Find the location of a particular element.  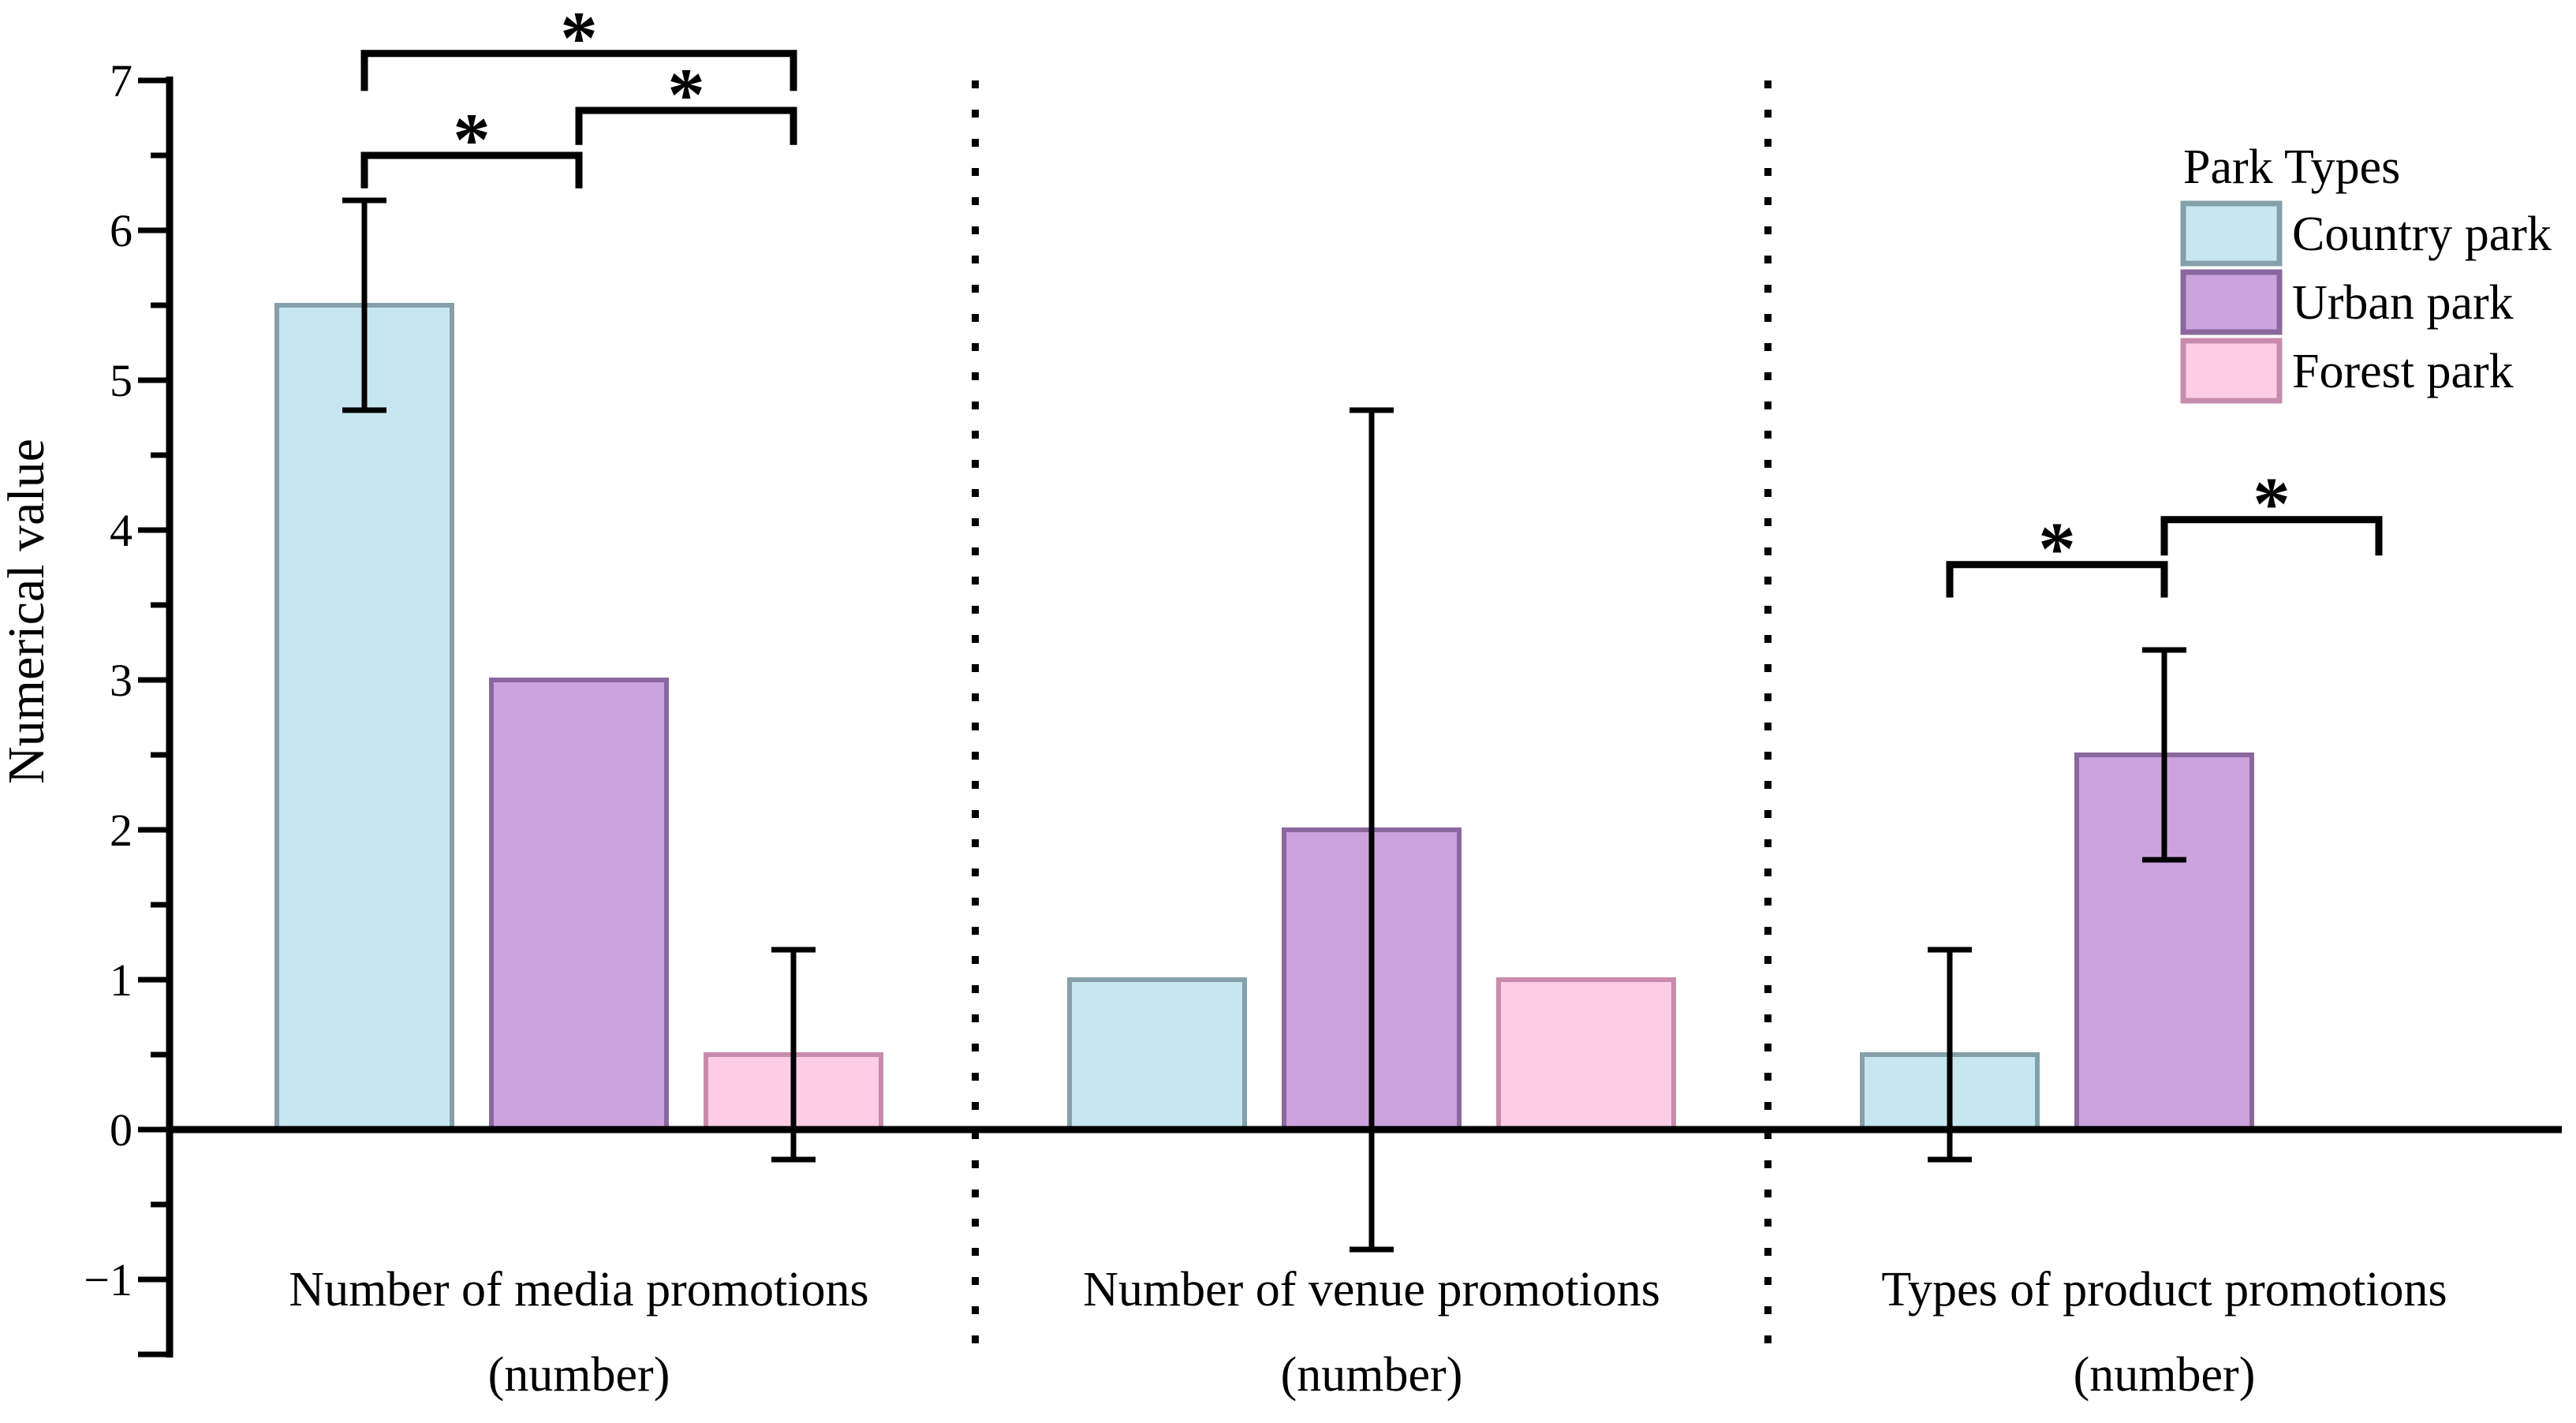

legend-title: Park Types is located at coordinates (2291, 167).